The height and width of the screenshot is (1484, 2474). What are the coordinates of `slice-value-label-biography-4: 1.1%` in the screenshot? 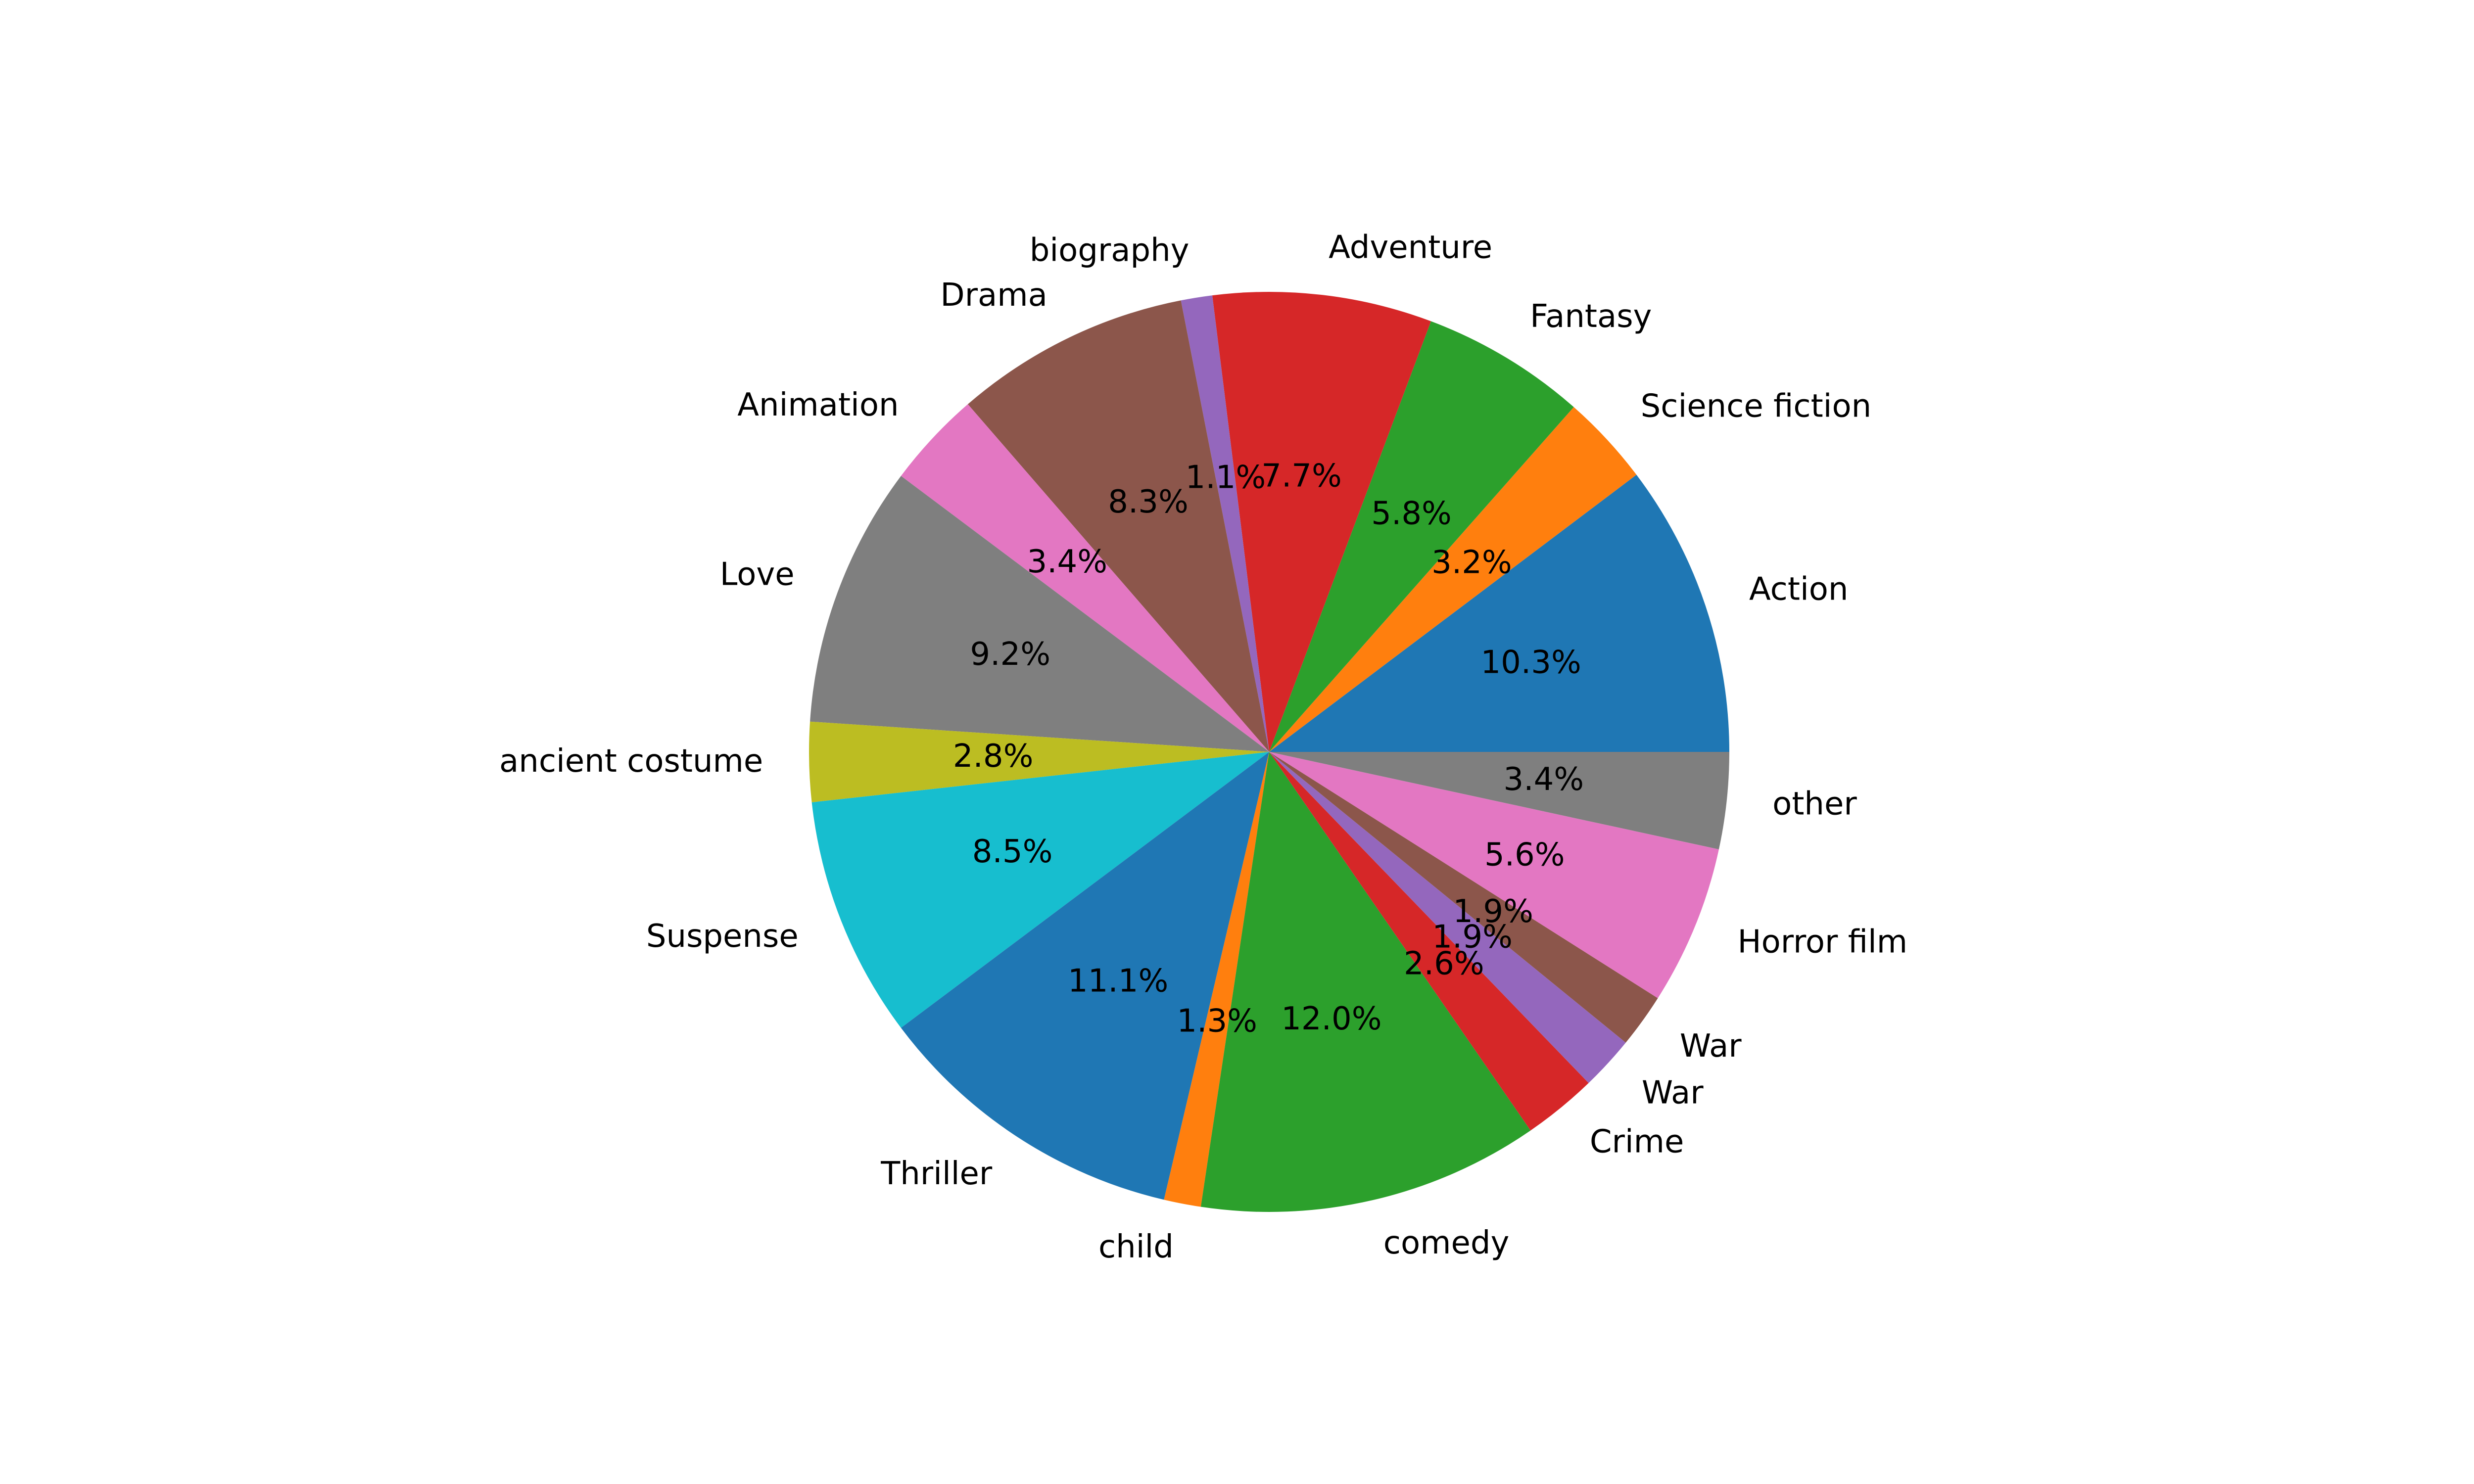 It's located at (1226, 478).